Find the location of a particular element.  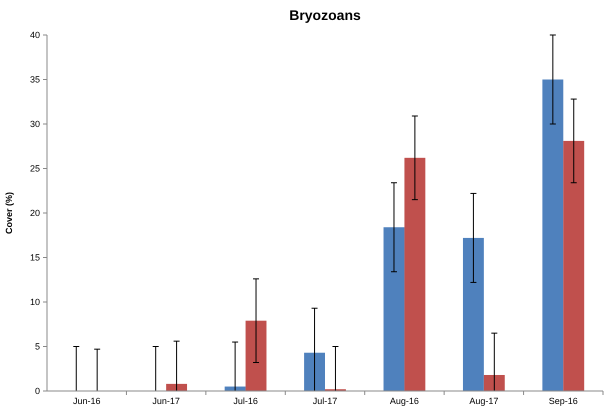

y-tick-label: 15 is located at coordinates (35, 257).